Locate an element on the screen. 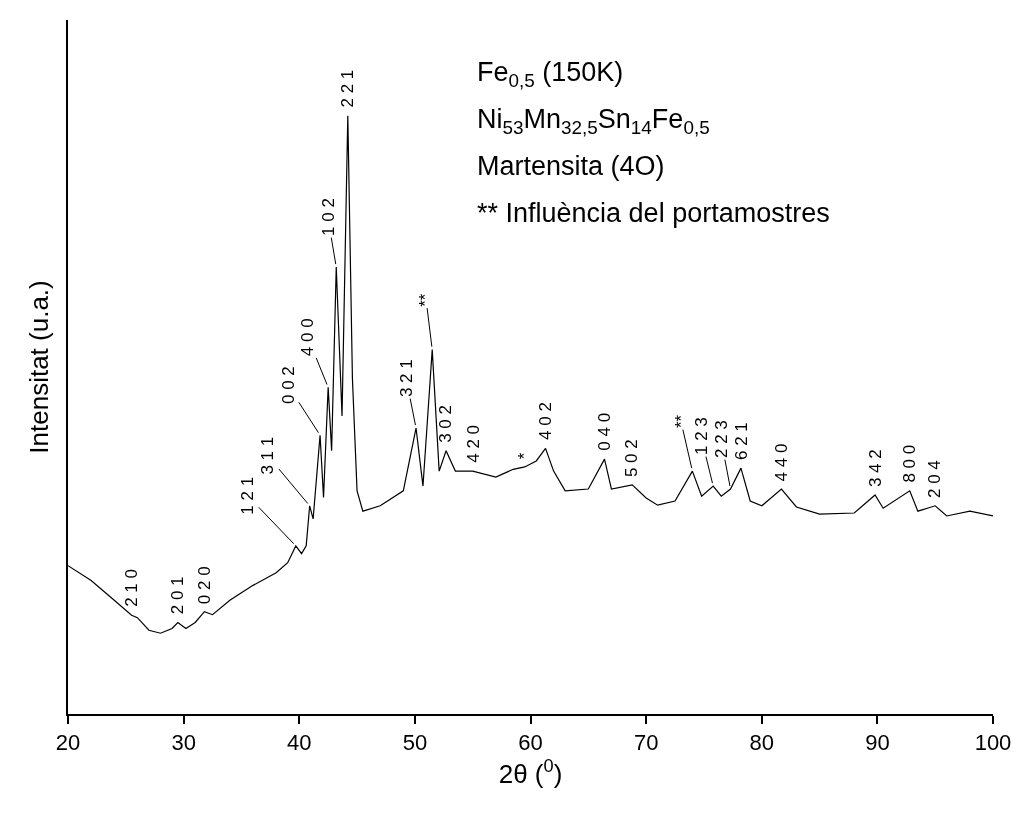  x-tick-label: 40 is located at coordinates (299, 743).